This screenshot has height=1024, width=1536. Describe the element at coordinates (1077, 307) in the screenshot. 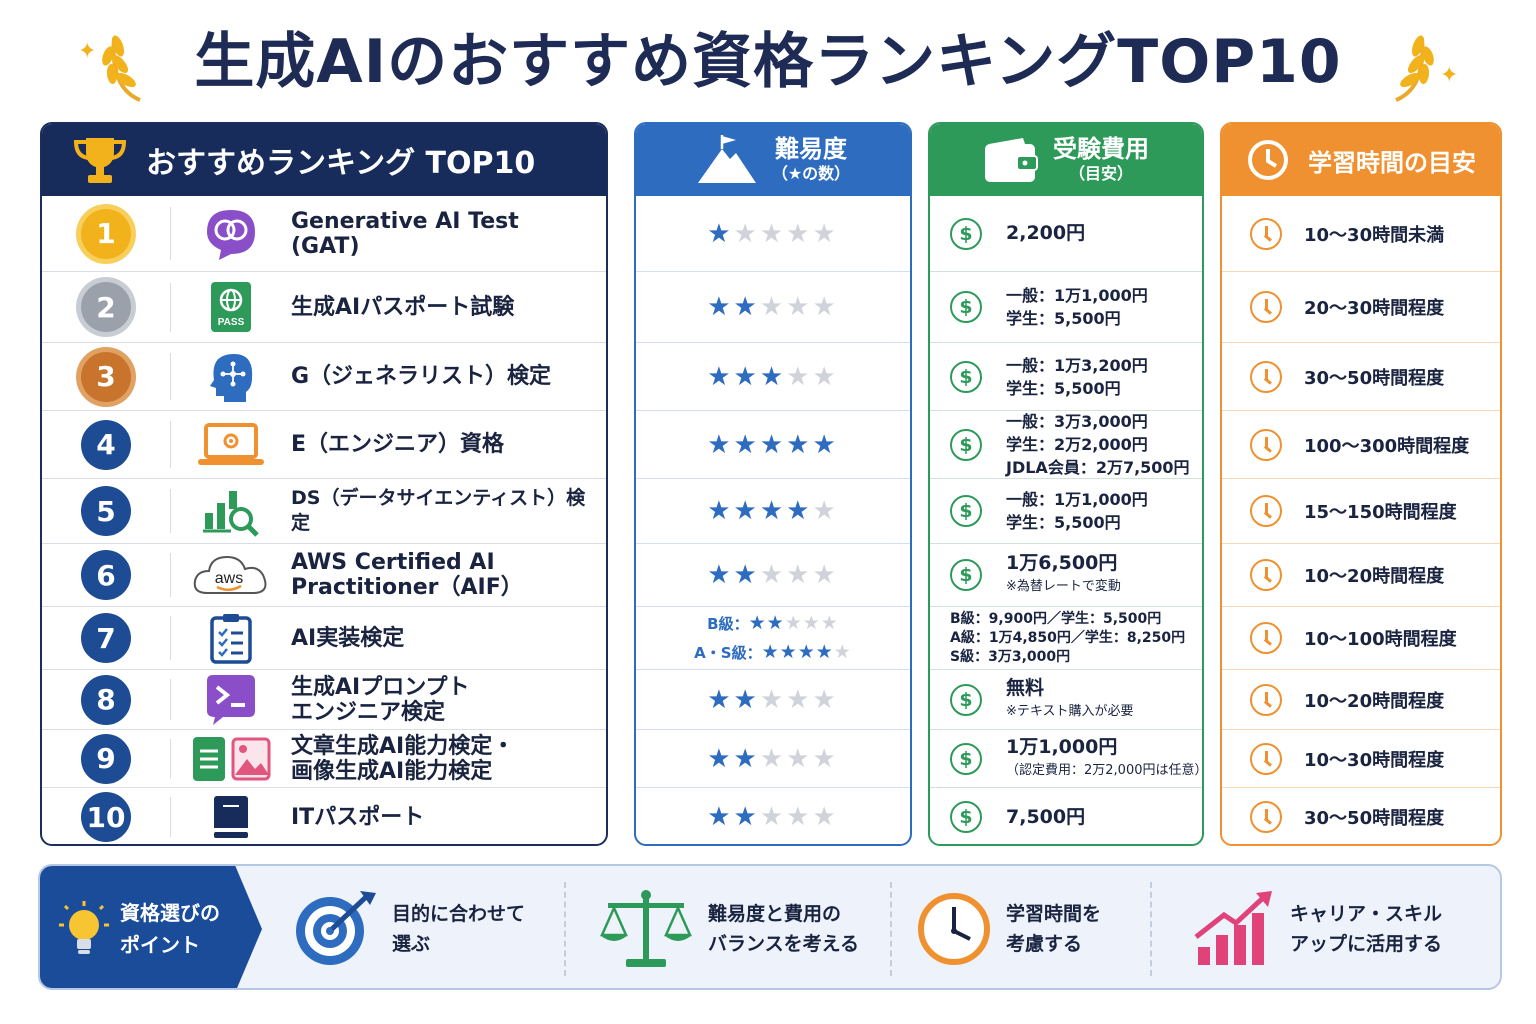

I see `fee-text: 一般：1万1,000円 学生：5,500円` at that location.